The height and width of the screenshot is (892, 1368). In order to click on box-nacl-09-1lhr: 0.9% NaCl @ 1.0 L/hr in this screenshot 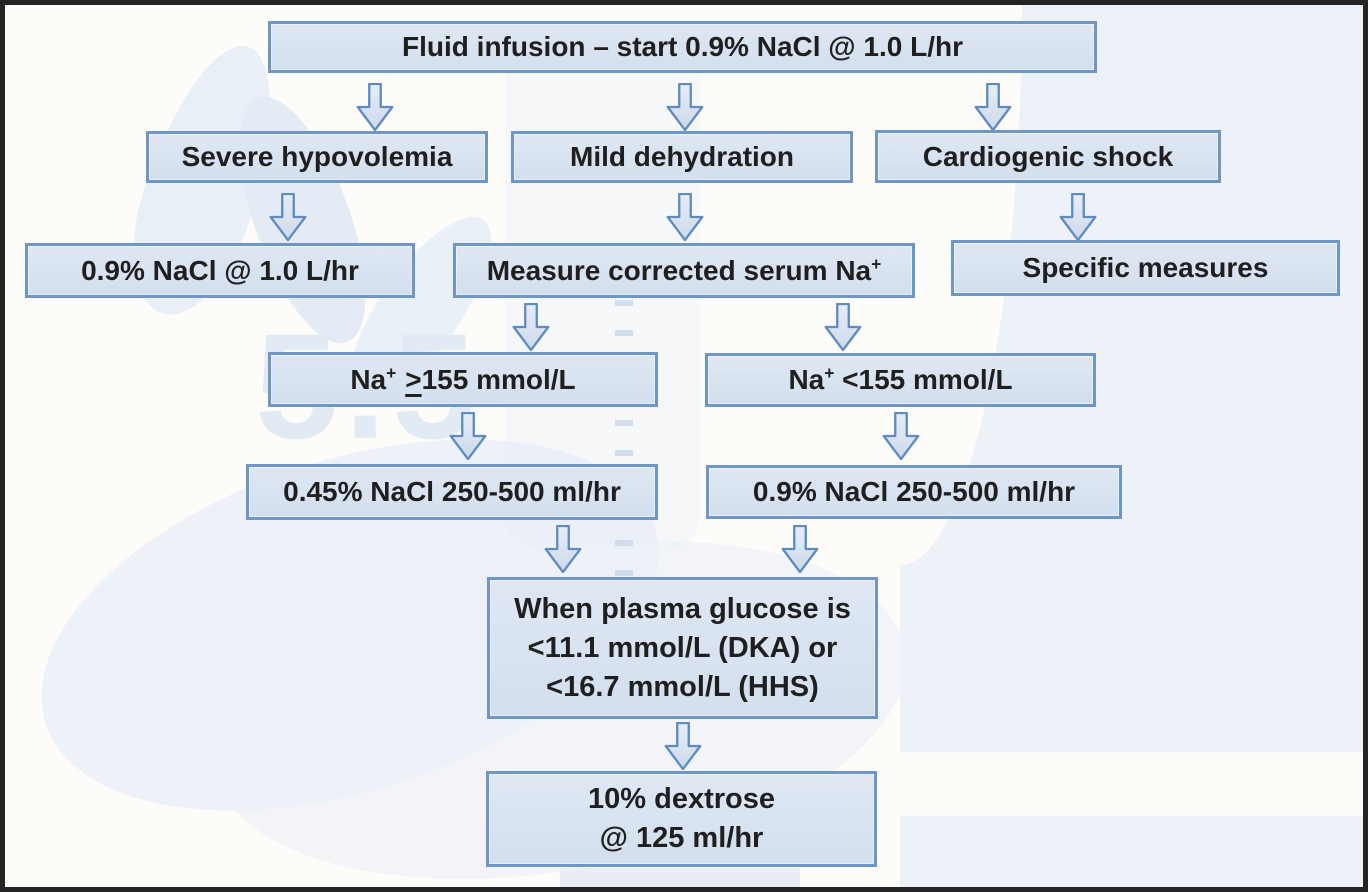, I will do `click(220, 270)`.